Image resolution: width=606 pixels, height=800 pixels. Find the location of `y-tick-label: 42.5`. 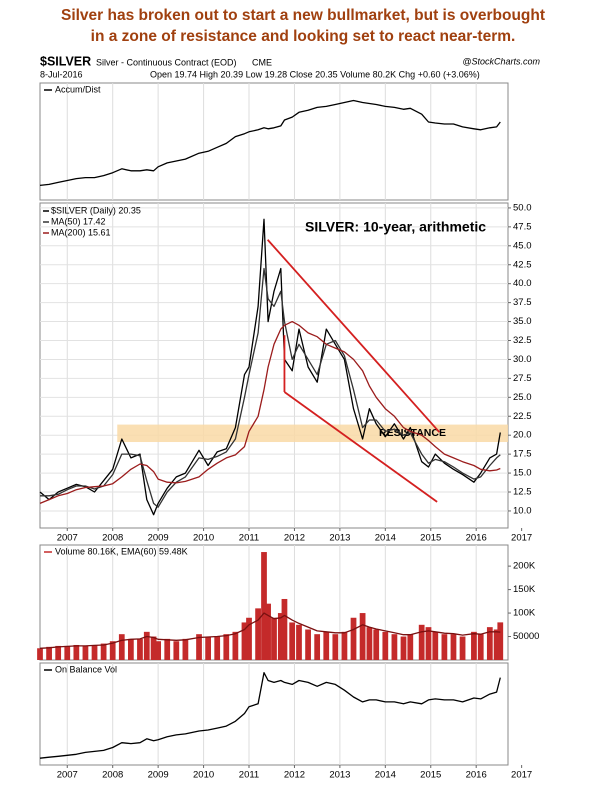

y-tick-label: 42.5 is located at coordinates (522, 264).